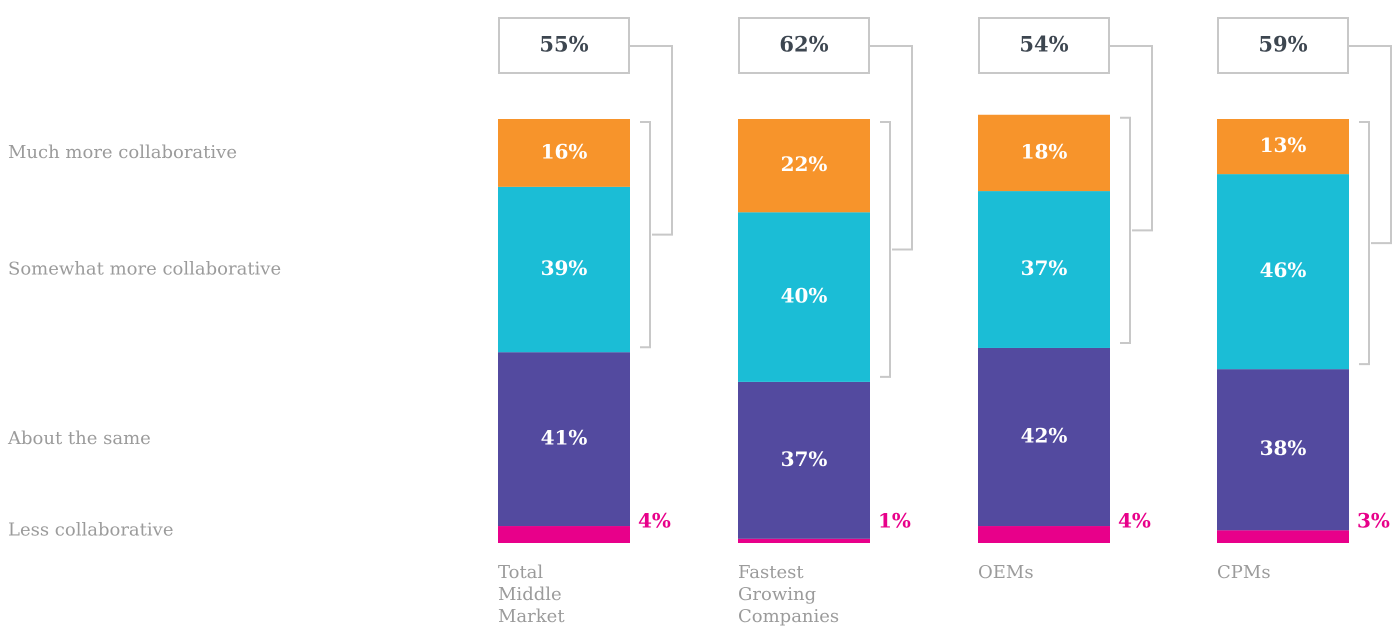 This screenshot has height=644, width=1396. I want to click on value-label: 16%, so click(564, 151).